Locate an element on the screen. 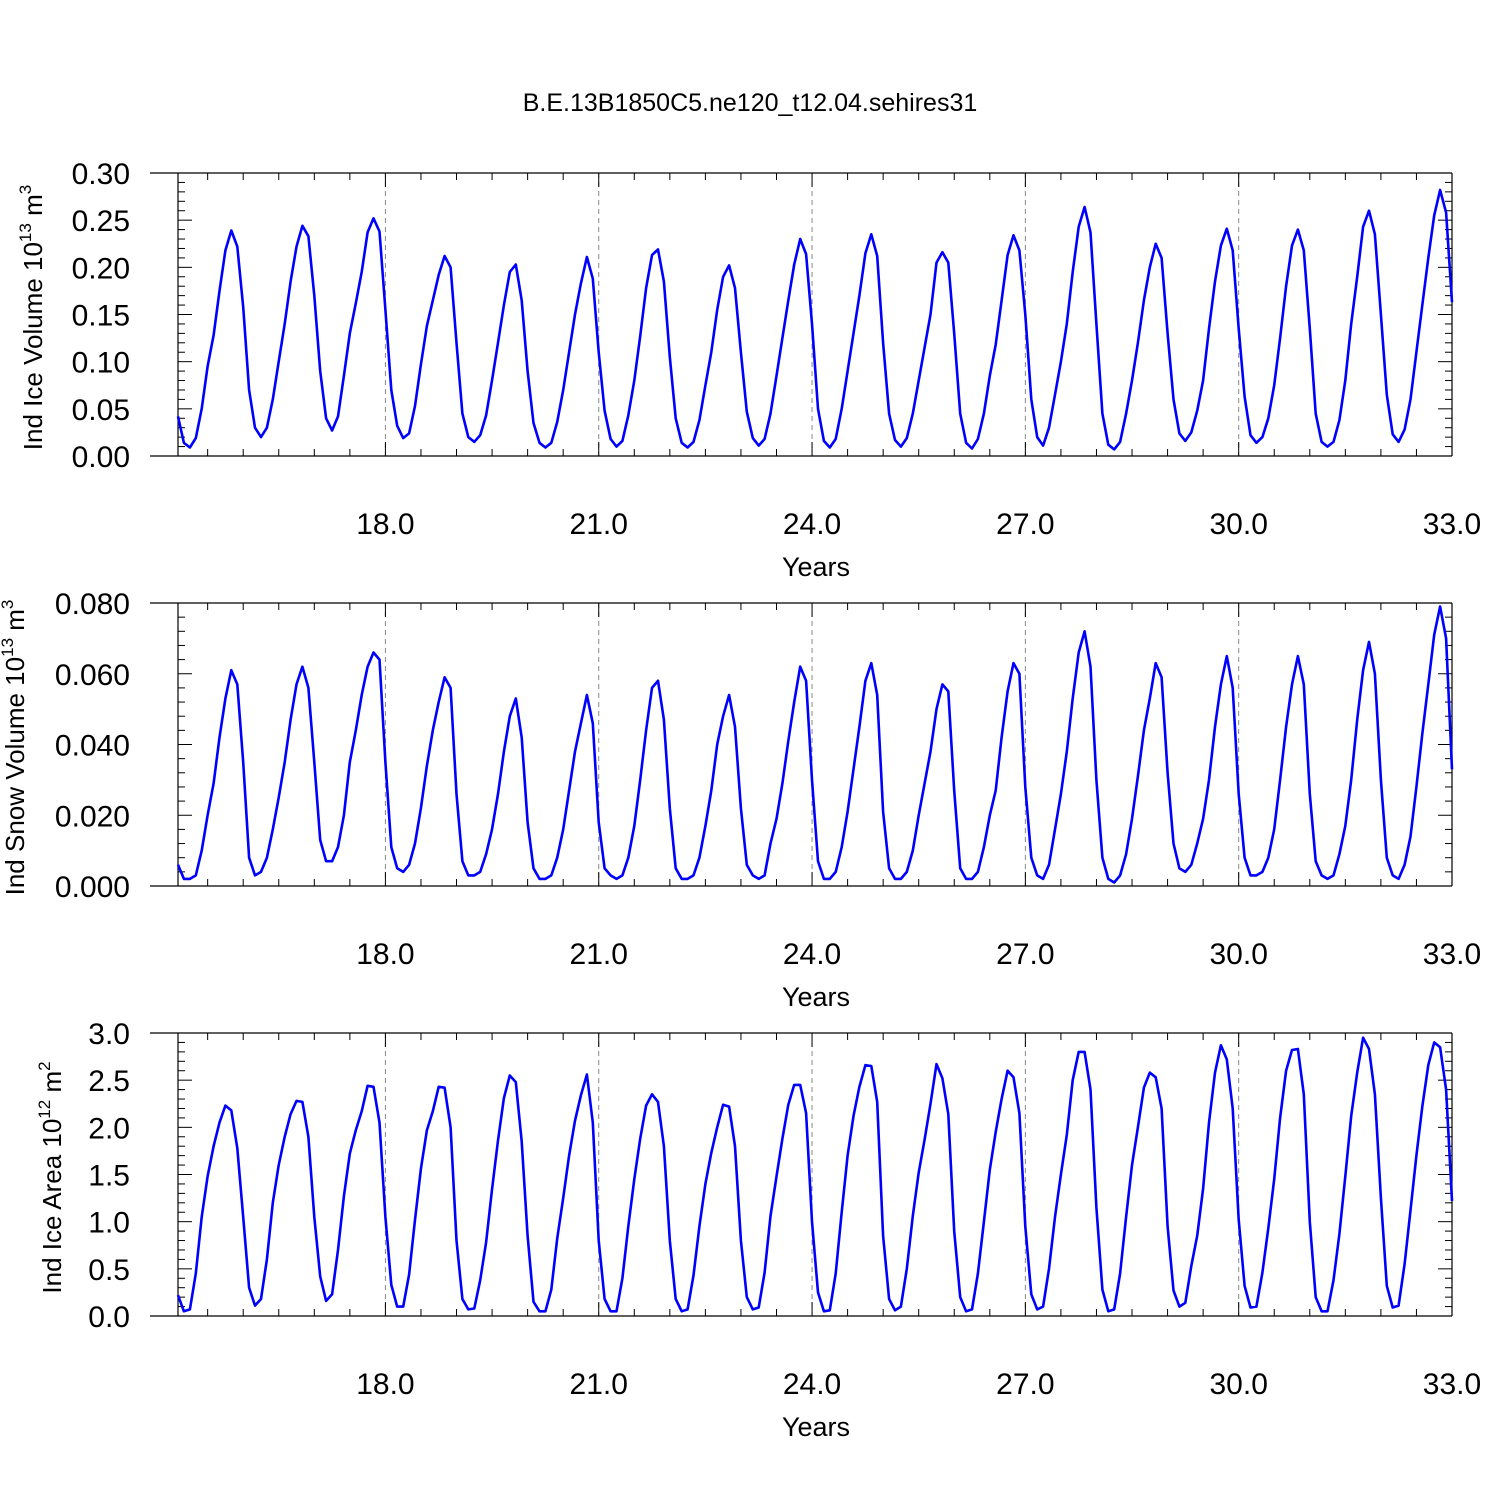  y-axis-label-exp: 12 is located at coordinates (44, 1109).